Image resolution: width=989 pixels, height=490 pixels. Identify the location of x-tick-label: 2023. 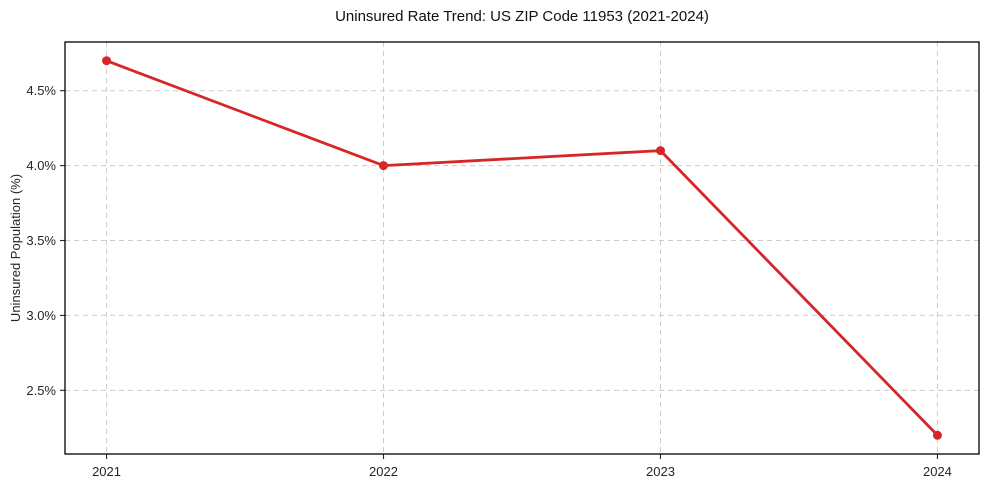
(660, 471).